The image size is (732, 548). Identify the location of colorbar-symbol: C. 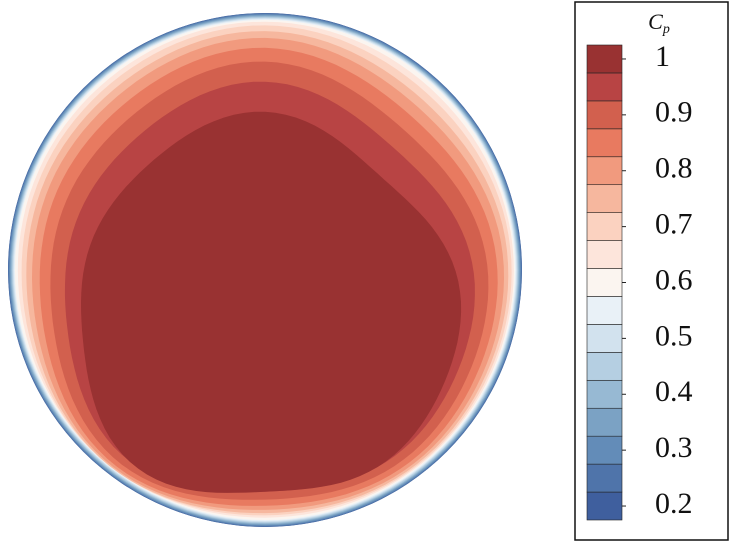
(655, 21).